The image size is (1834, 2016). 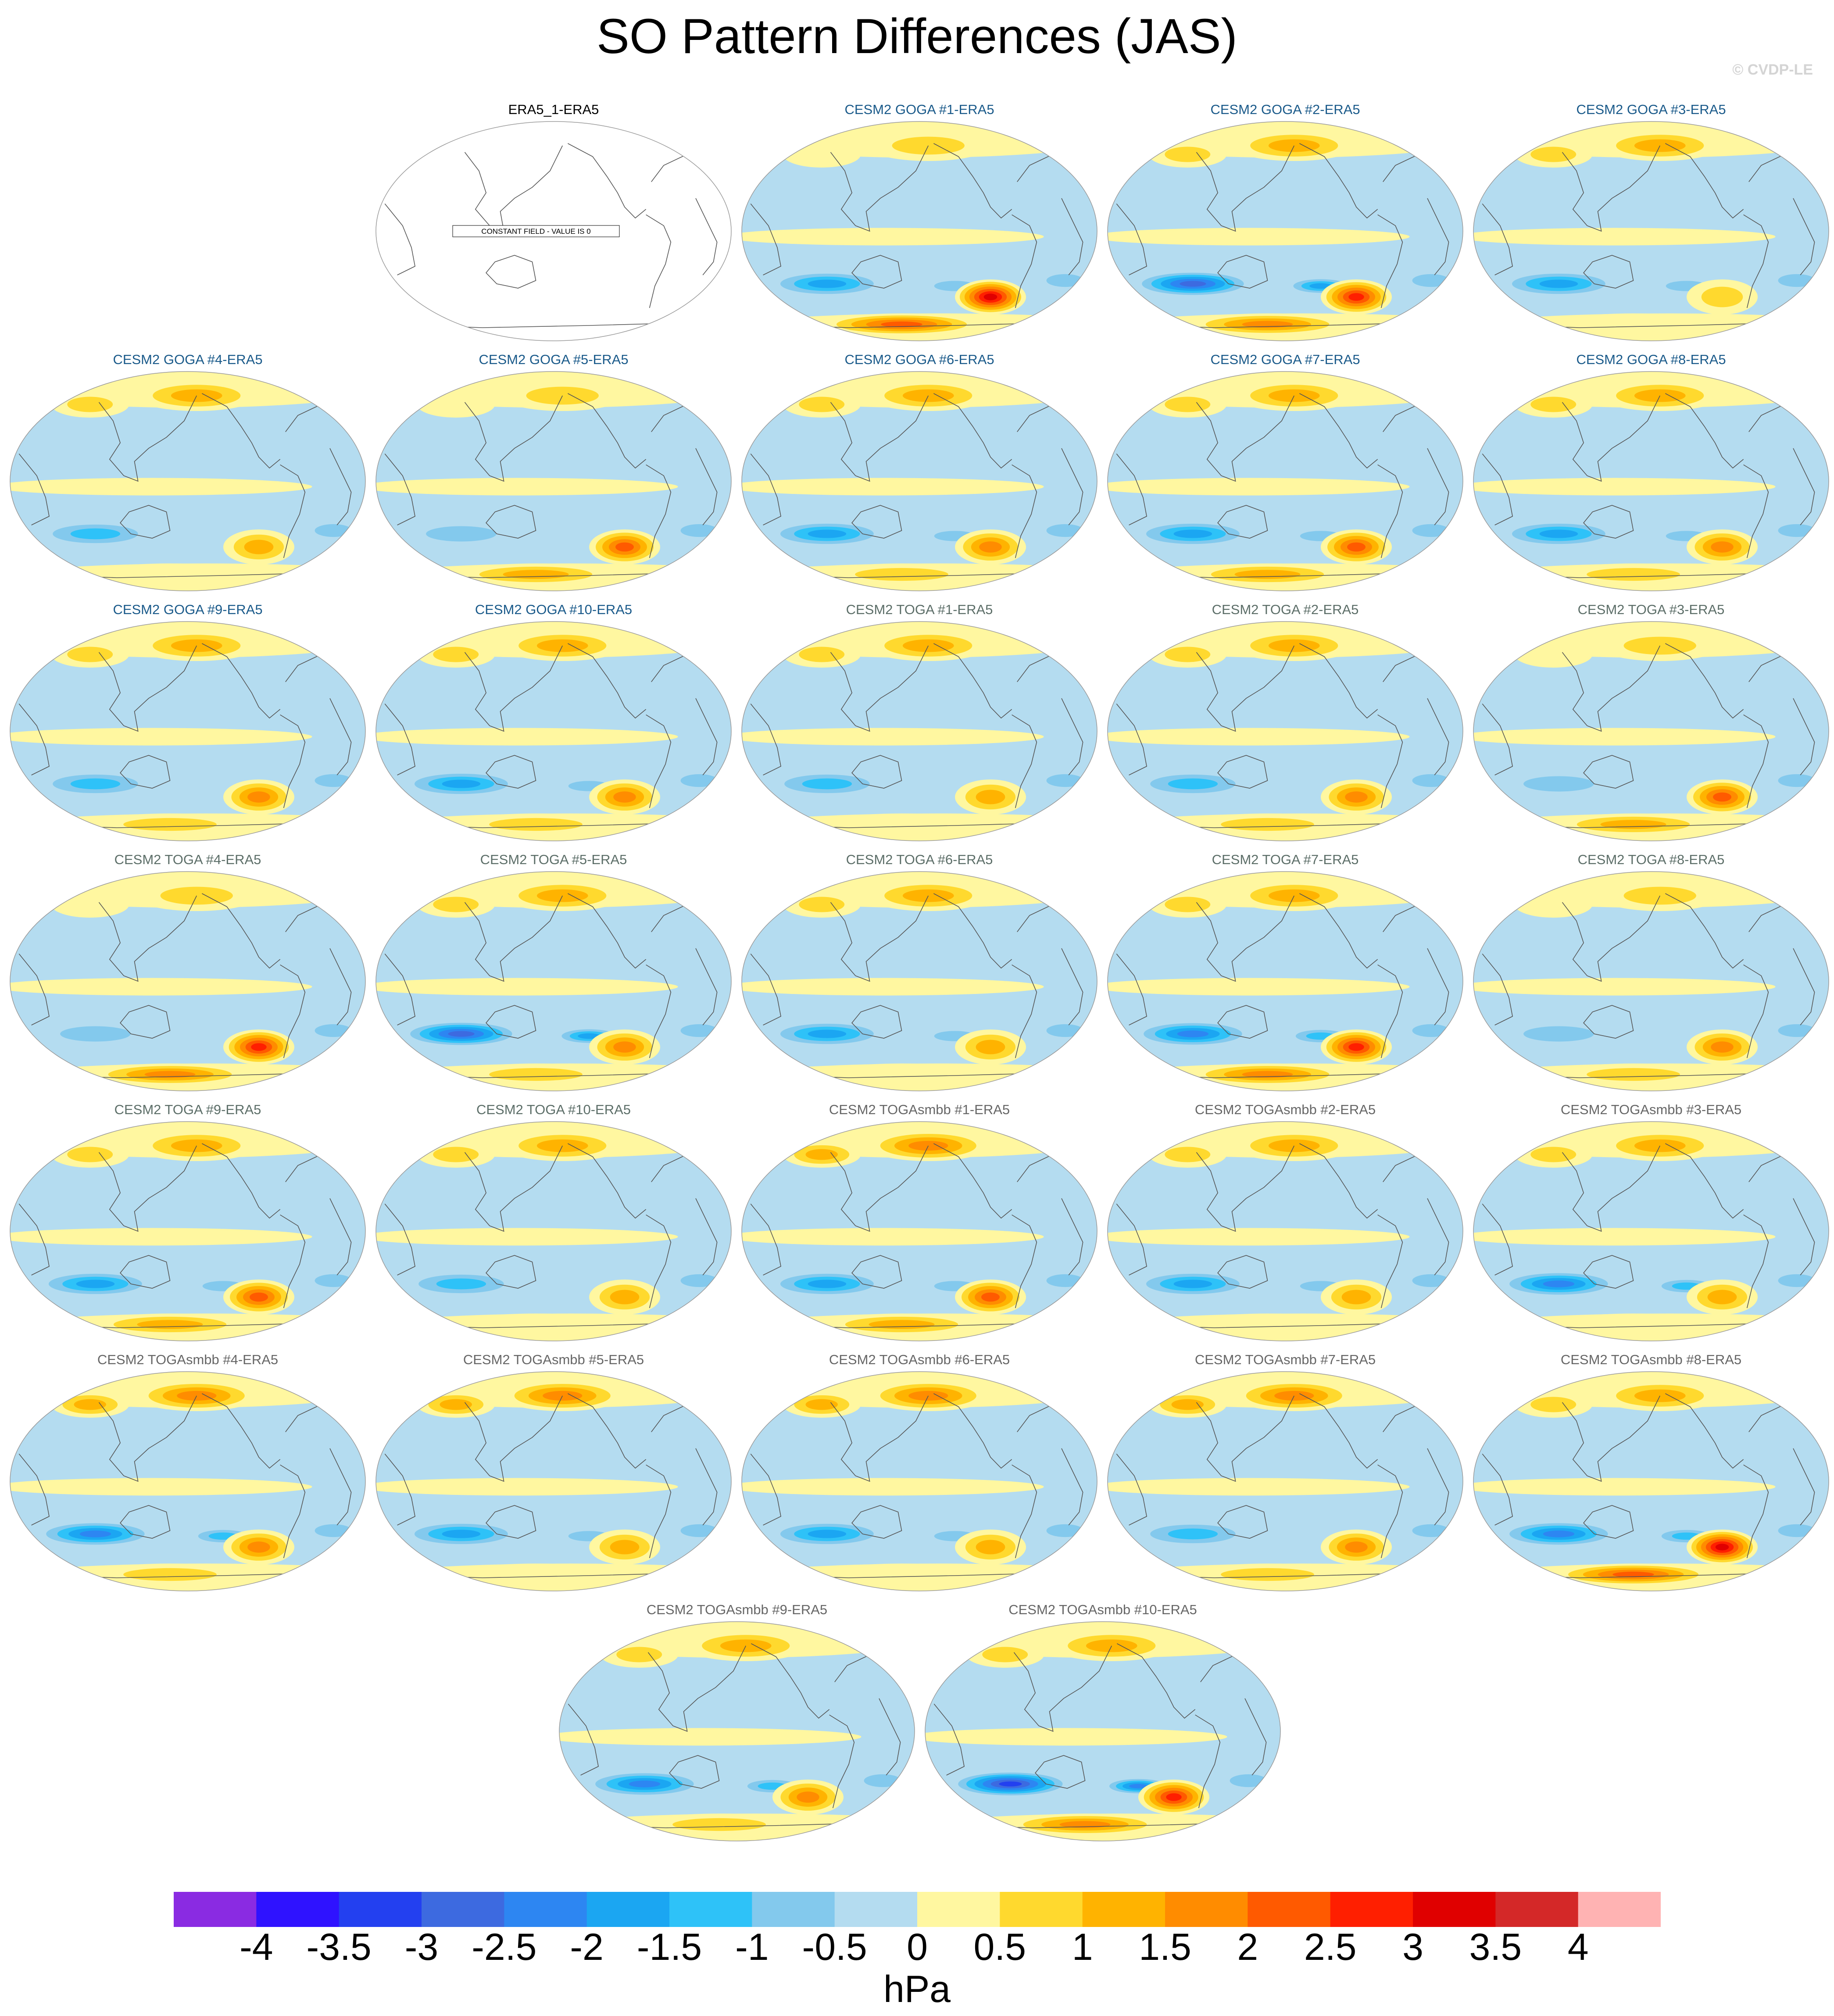 What do you see at coordinates (919, 109) in the screenshot?
I see `panel-title: CESM2 GOGA #1-ERA5` at bounding box center [919, 109].